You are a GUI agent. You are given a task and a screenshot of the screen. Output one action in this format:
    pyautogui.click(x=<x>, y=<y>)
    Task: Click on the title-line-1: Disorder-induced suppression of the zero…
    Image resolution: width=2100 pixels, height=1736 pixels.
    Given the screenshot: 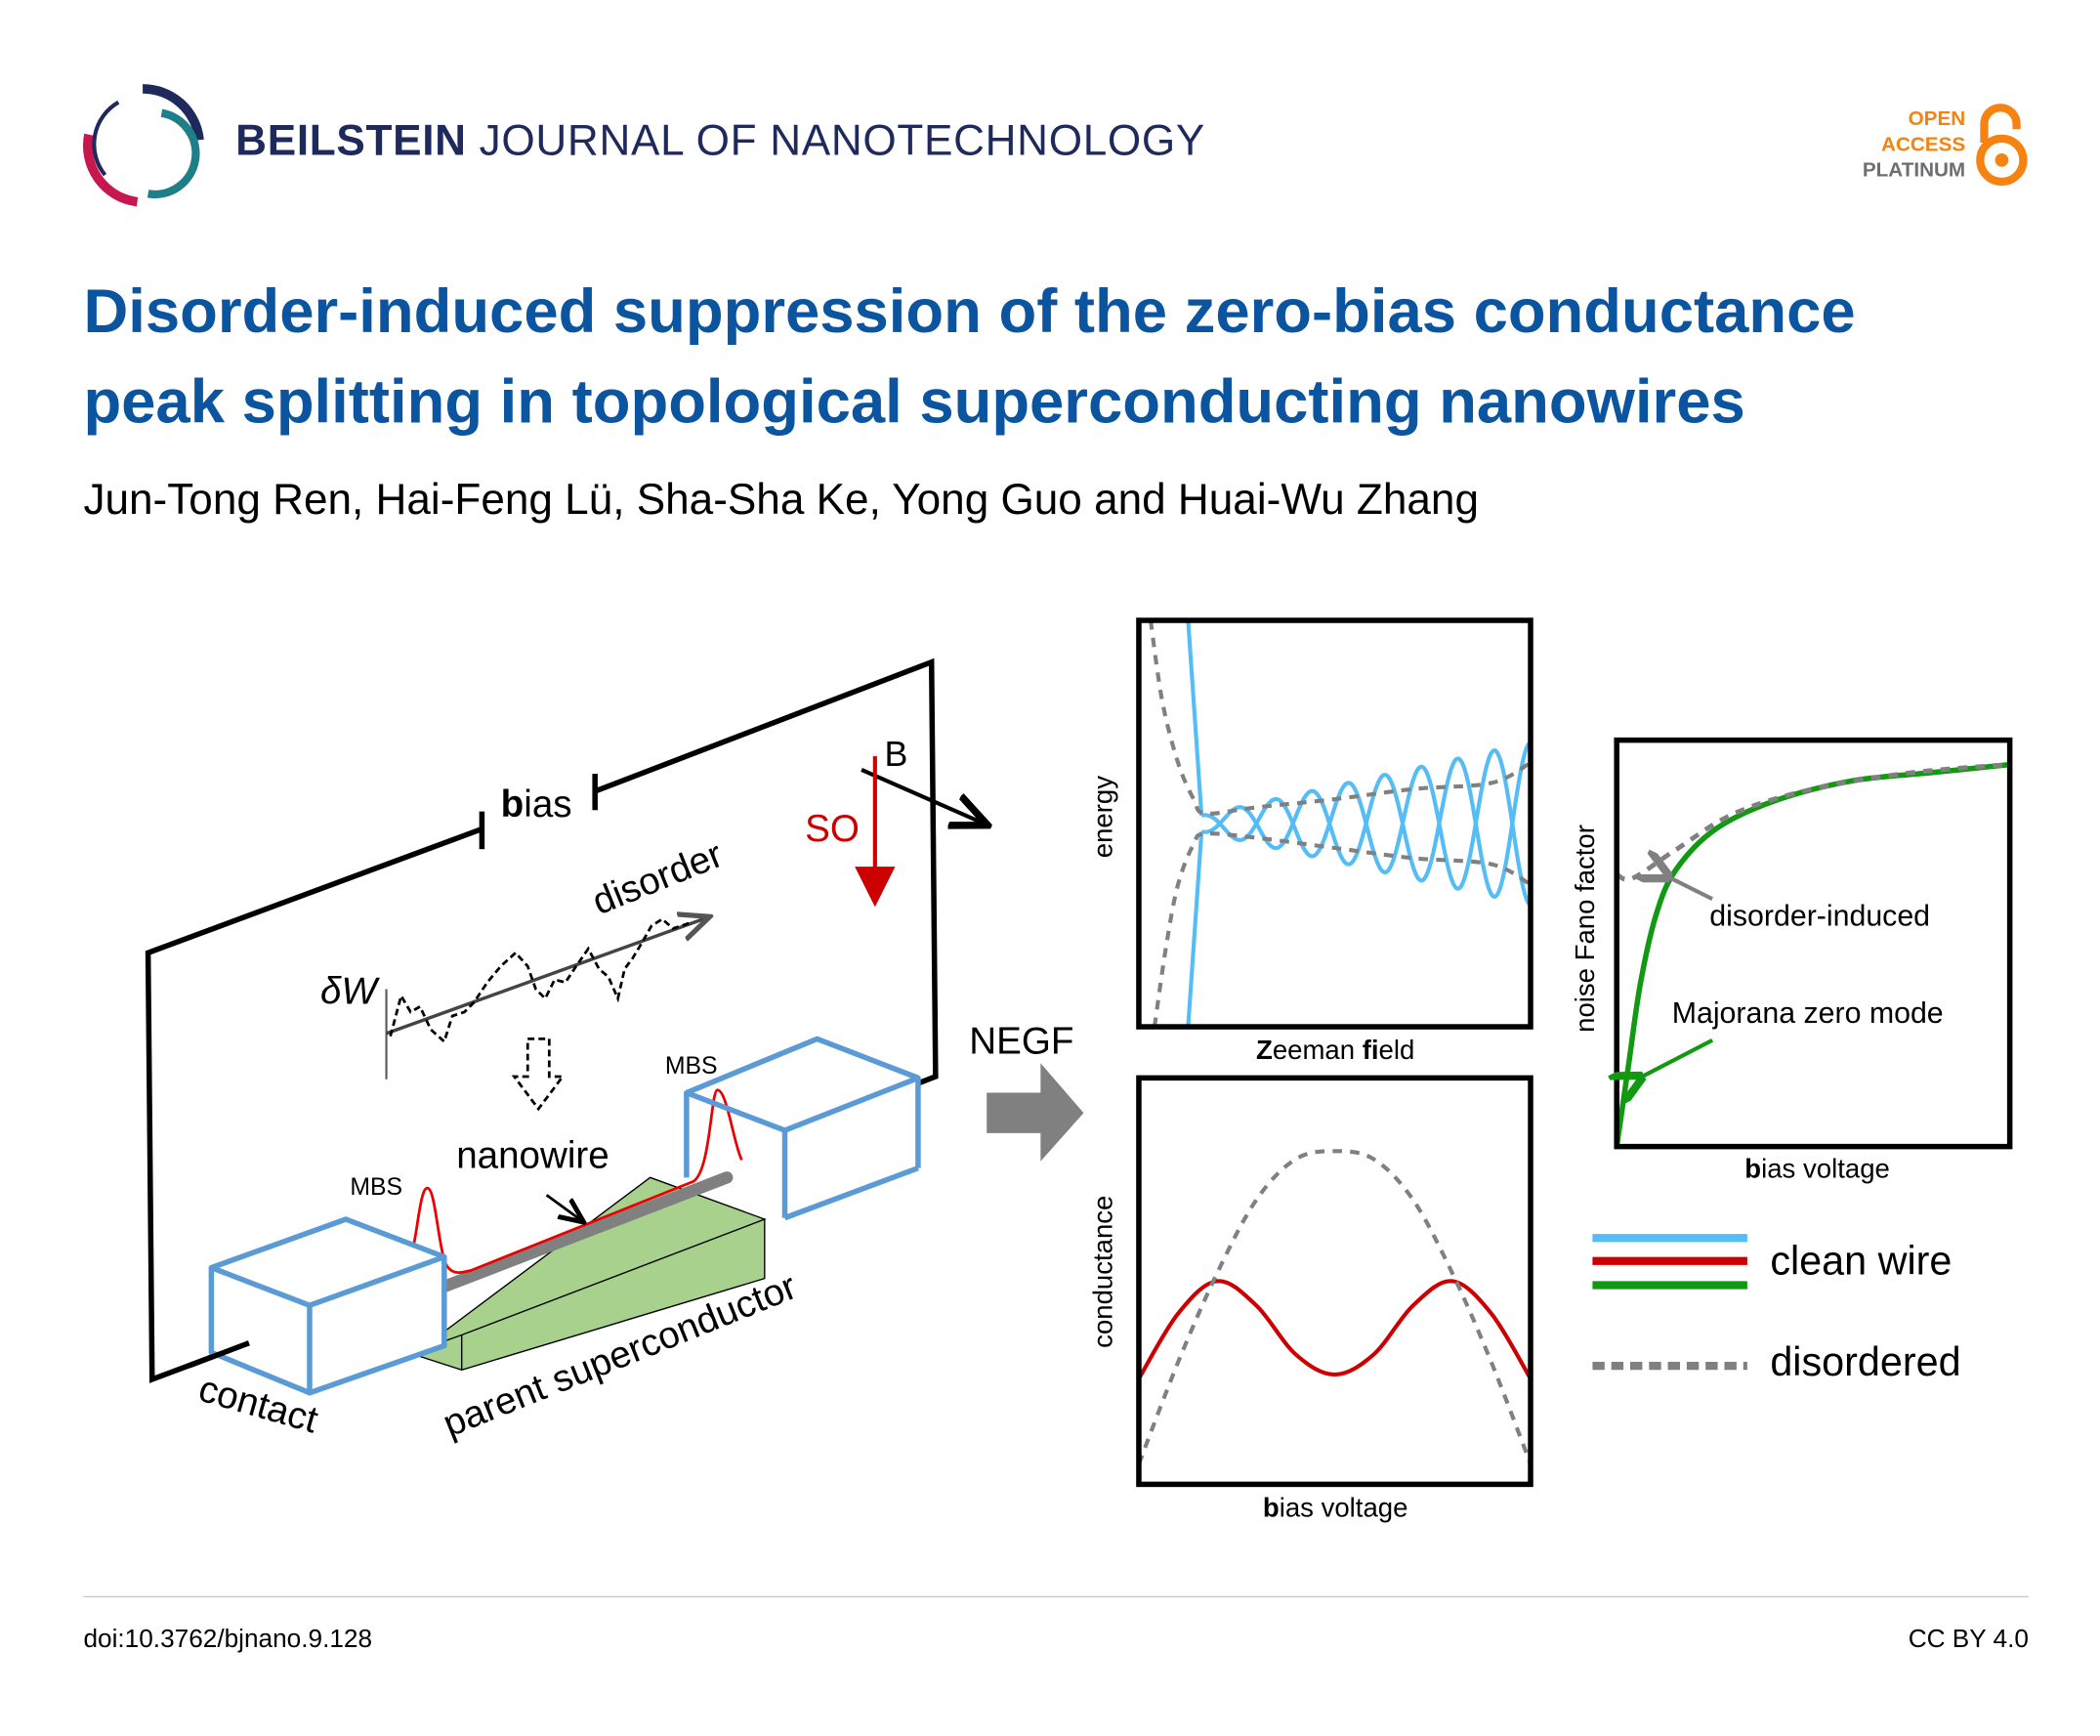 What is the action you would take?
    pyautogui.click(x=969, y=311)
    